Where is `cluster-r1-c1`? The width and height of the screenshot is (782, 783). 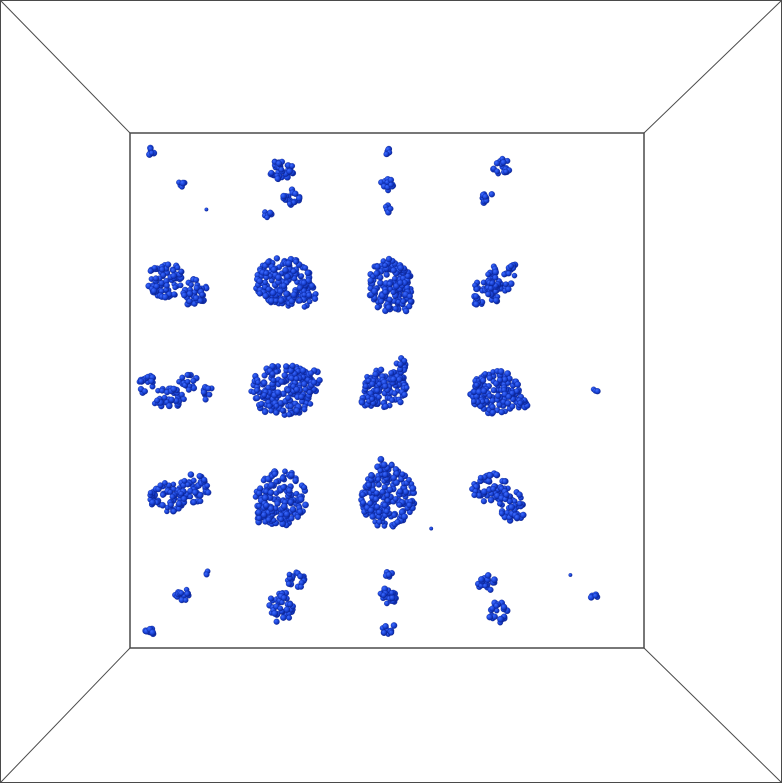 cluster-r1-c1 is located at coordinates (177, 178).